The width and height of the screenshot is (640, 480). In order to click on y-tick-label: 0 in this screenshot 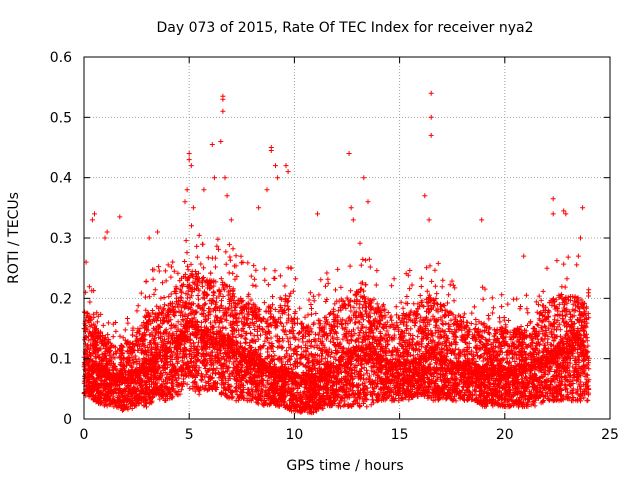, I will do `click(67, 420)`.